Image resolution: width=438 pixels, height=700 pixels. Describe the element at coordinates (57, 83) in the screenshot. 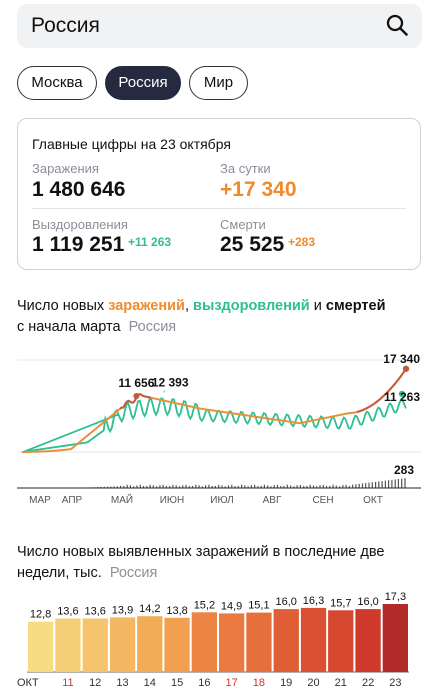

I see `tab-moscow: Москва` at that location.